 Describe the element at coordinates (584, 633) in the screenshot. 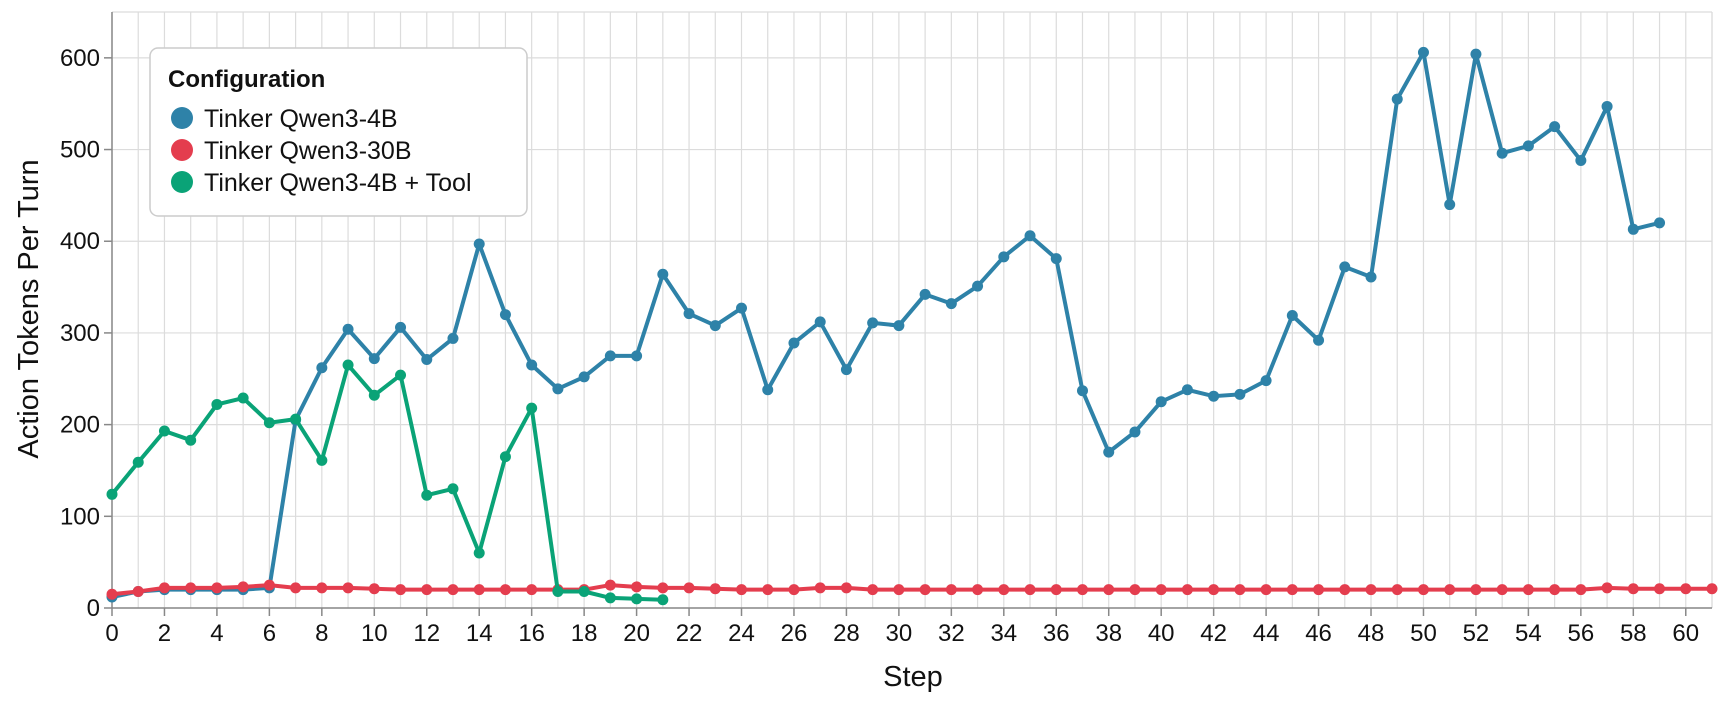

I see `x-tick-label: 18` at that location.